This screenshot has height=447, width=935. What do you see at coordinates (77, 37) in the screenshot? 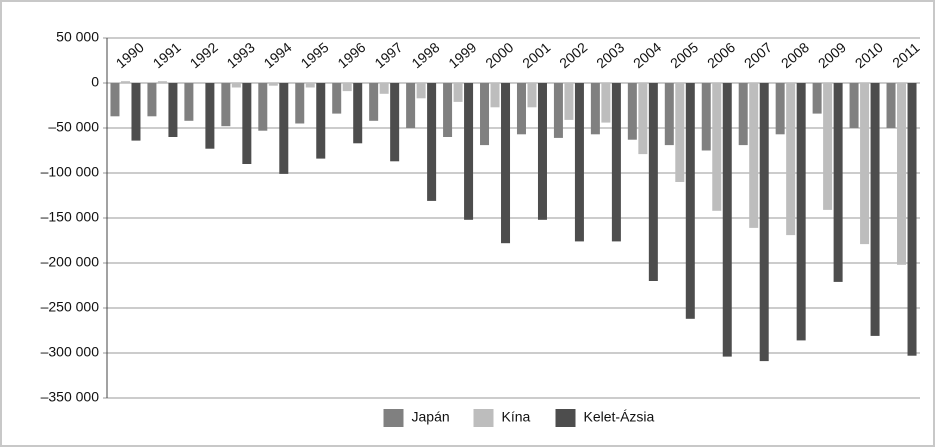
I see `y-tick-label: 50 000` at bounding box center [77, 37].